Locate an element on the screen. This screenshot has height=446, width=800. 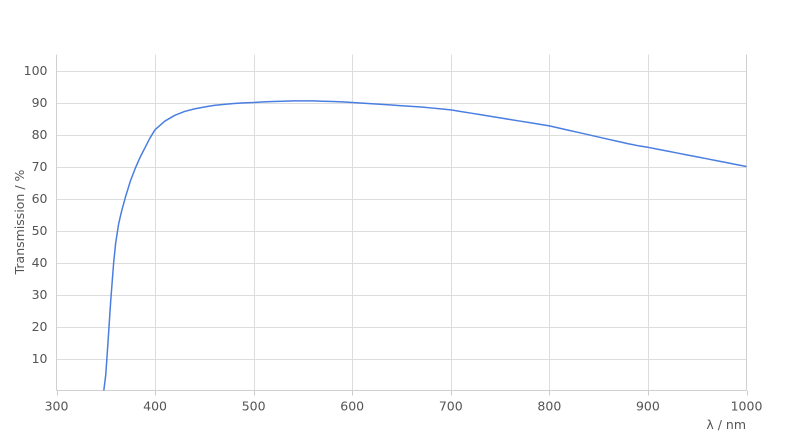
y-tick-label-40: 40 is located at coordinates (40, 262).